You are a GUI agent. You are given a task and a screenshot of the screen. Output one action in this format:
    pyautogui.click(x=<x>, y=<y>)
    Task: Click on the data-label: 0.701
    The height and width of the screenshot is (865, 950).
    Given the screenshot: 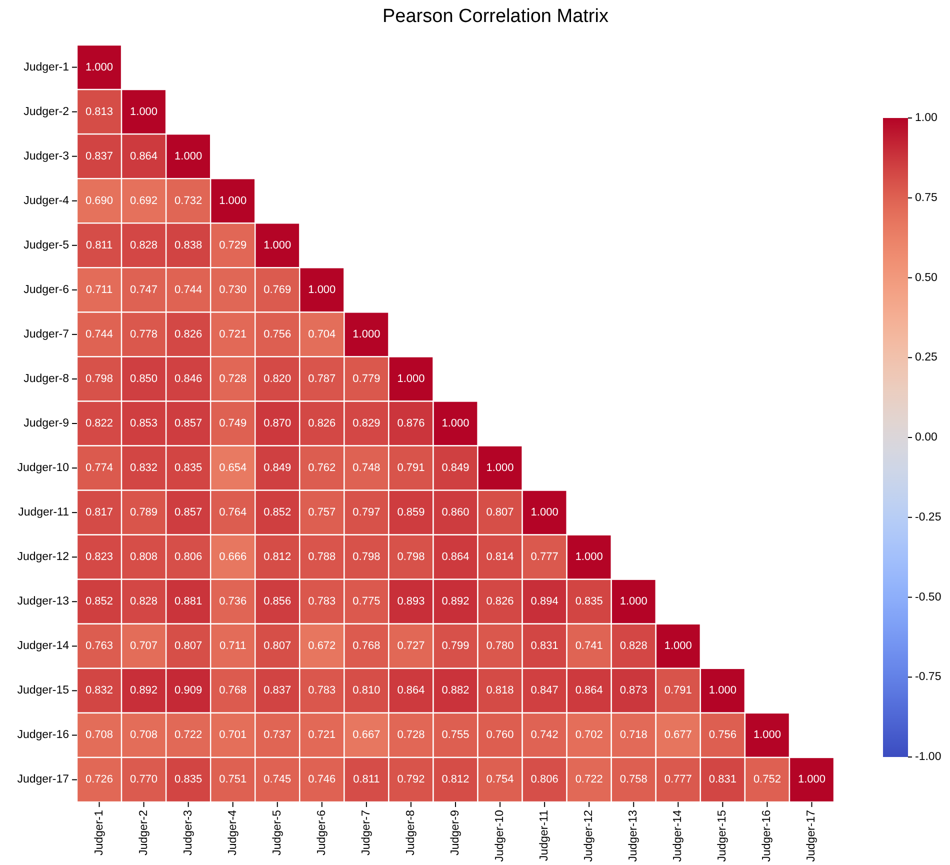 What is the action you would take?
    pyautogui.click(x=233, y=735)
    